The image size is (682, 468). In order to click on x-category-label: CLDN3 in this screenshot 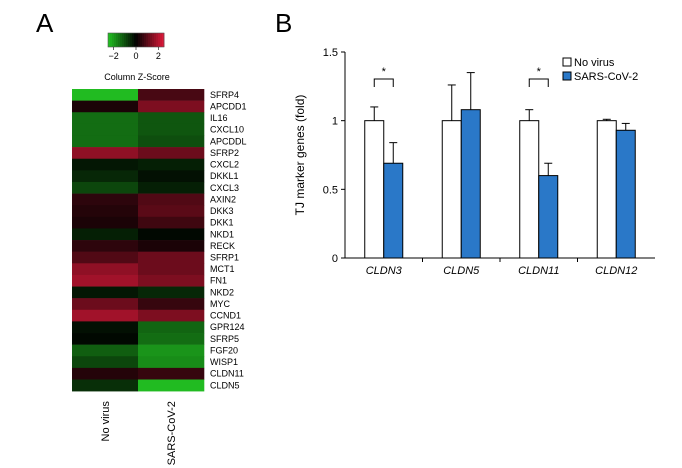, I will do `click(384, 271)`.